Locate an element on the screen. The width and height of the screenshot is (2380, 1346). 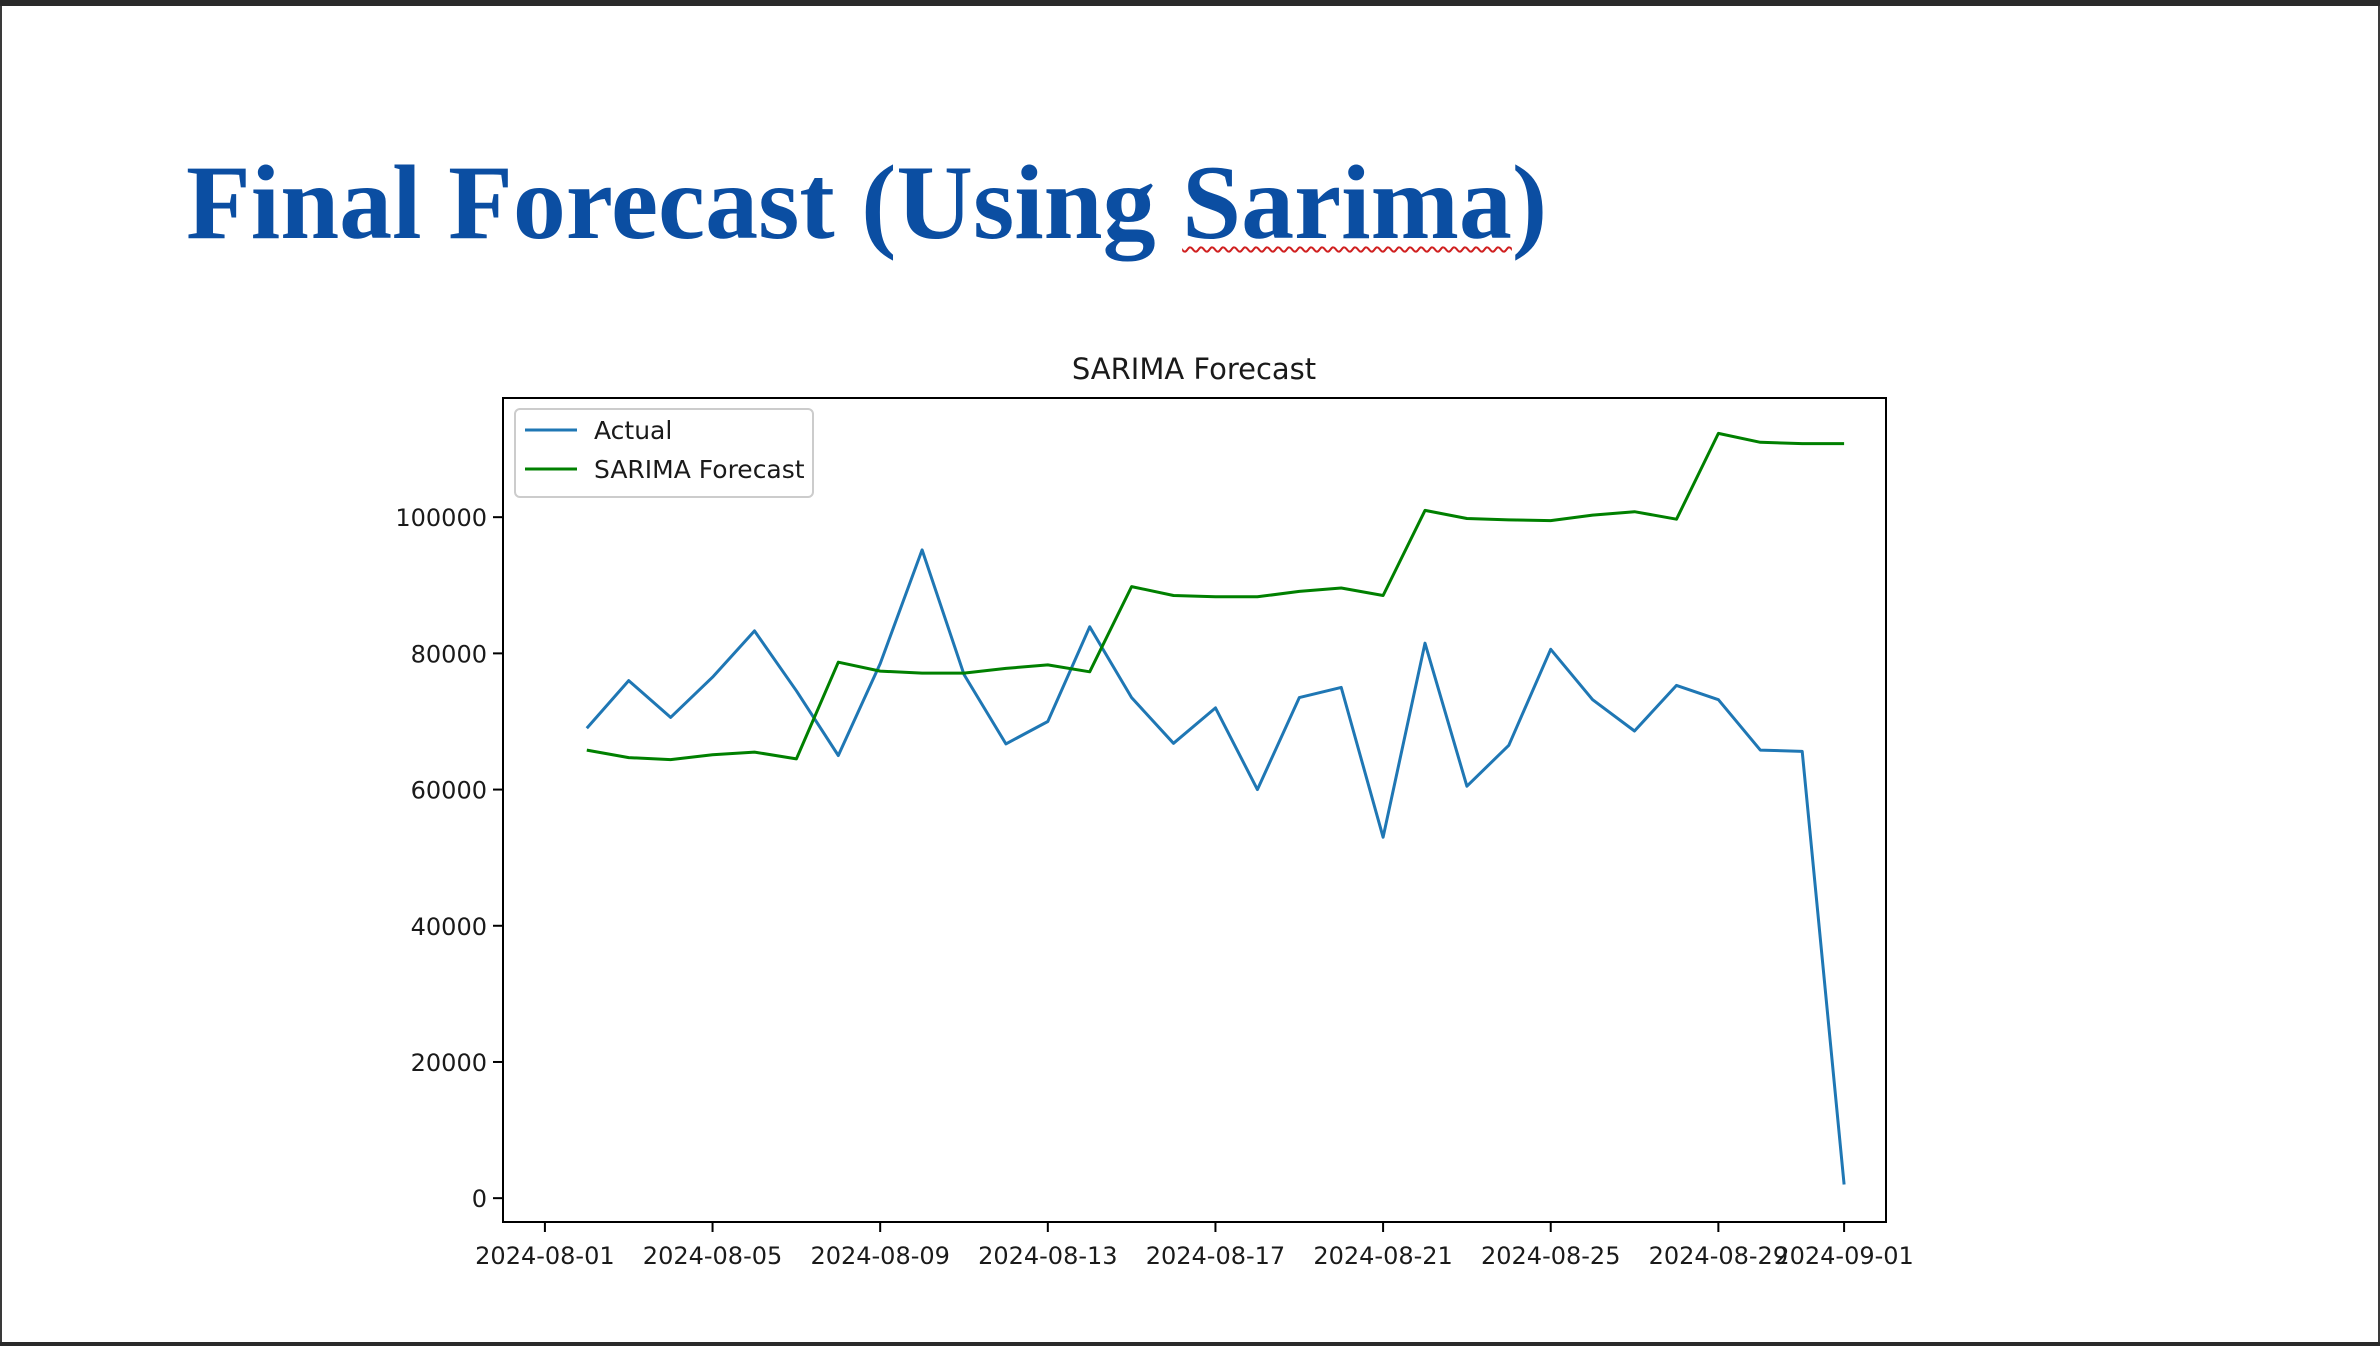
y-tick-label: 100000 is located at coordinates (441, 518).